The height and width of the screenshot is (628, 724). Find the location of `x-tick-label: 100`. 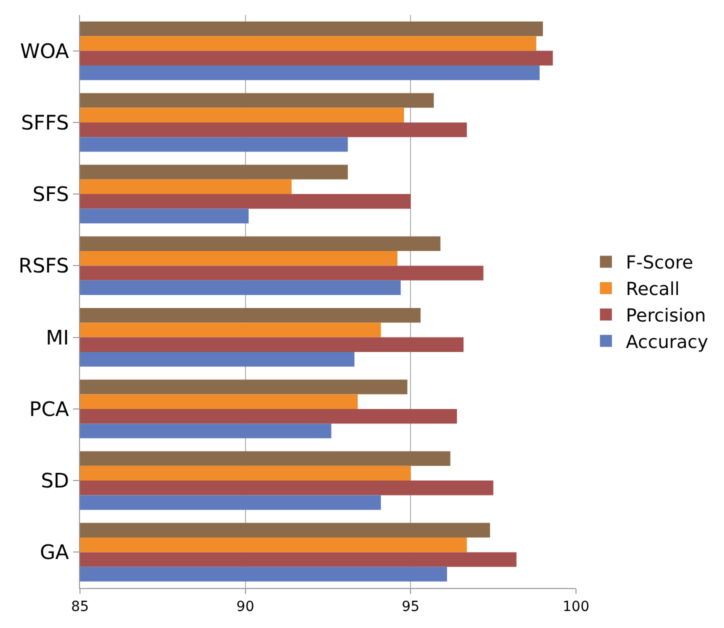

x-tick-label: 100 is located at coordinates (576, 606).